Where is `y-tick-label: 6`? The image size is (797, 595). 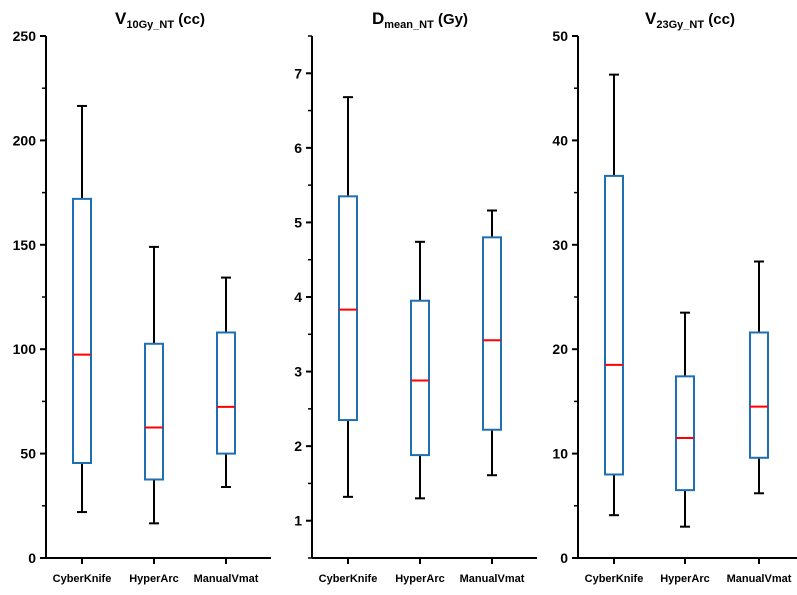
y-tick-label: 6 is located at coordinates (298, 148).